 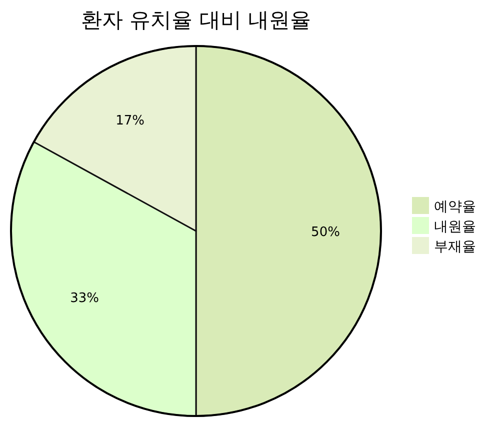 I want to click on chart-title: 환자 유치율 대비 내원율, so click(x=196, y=20).